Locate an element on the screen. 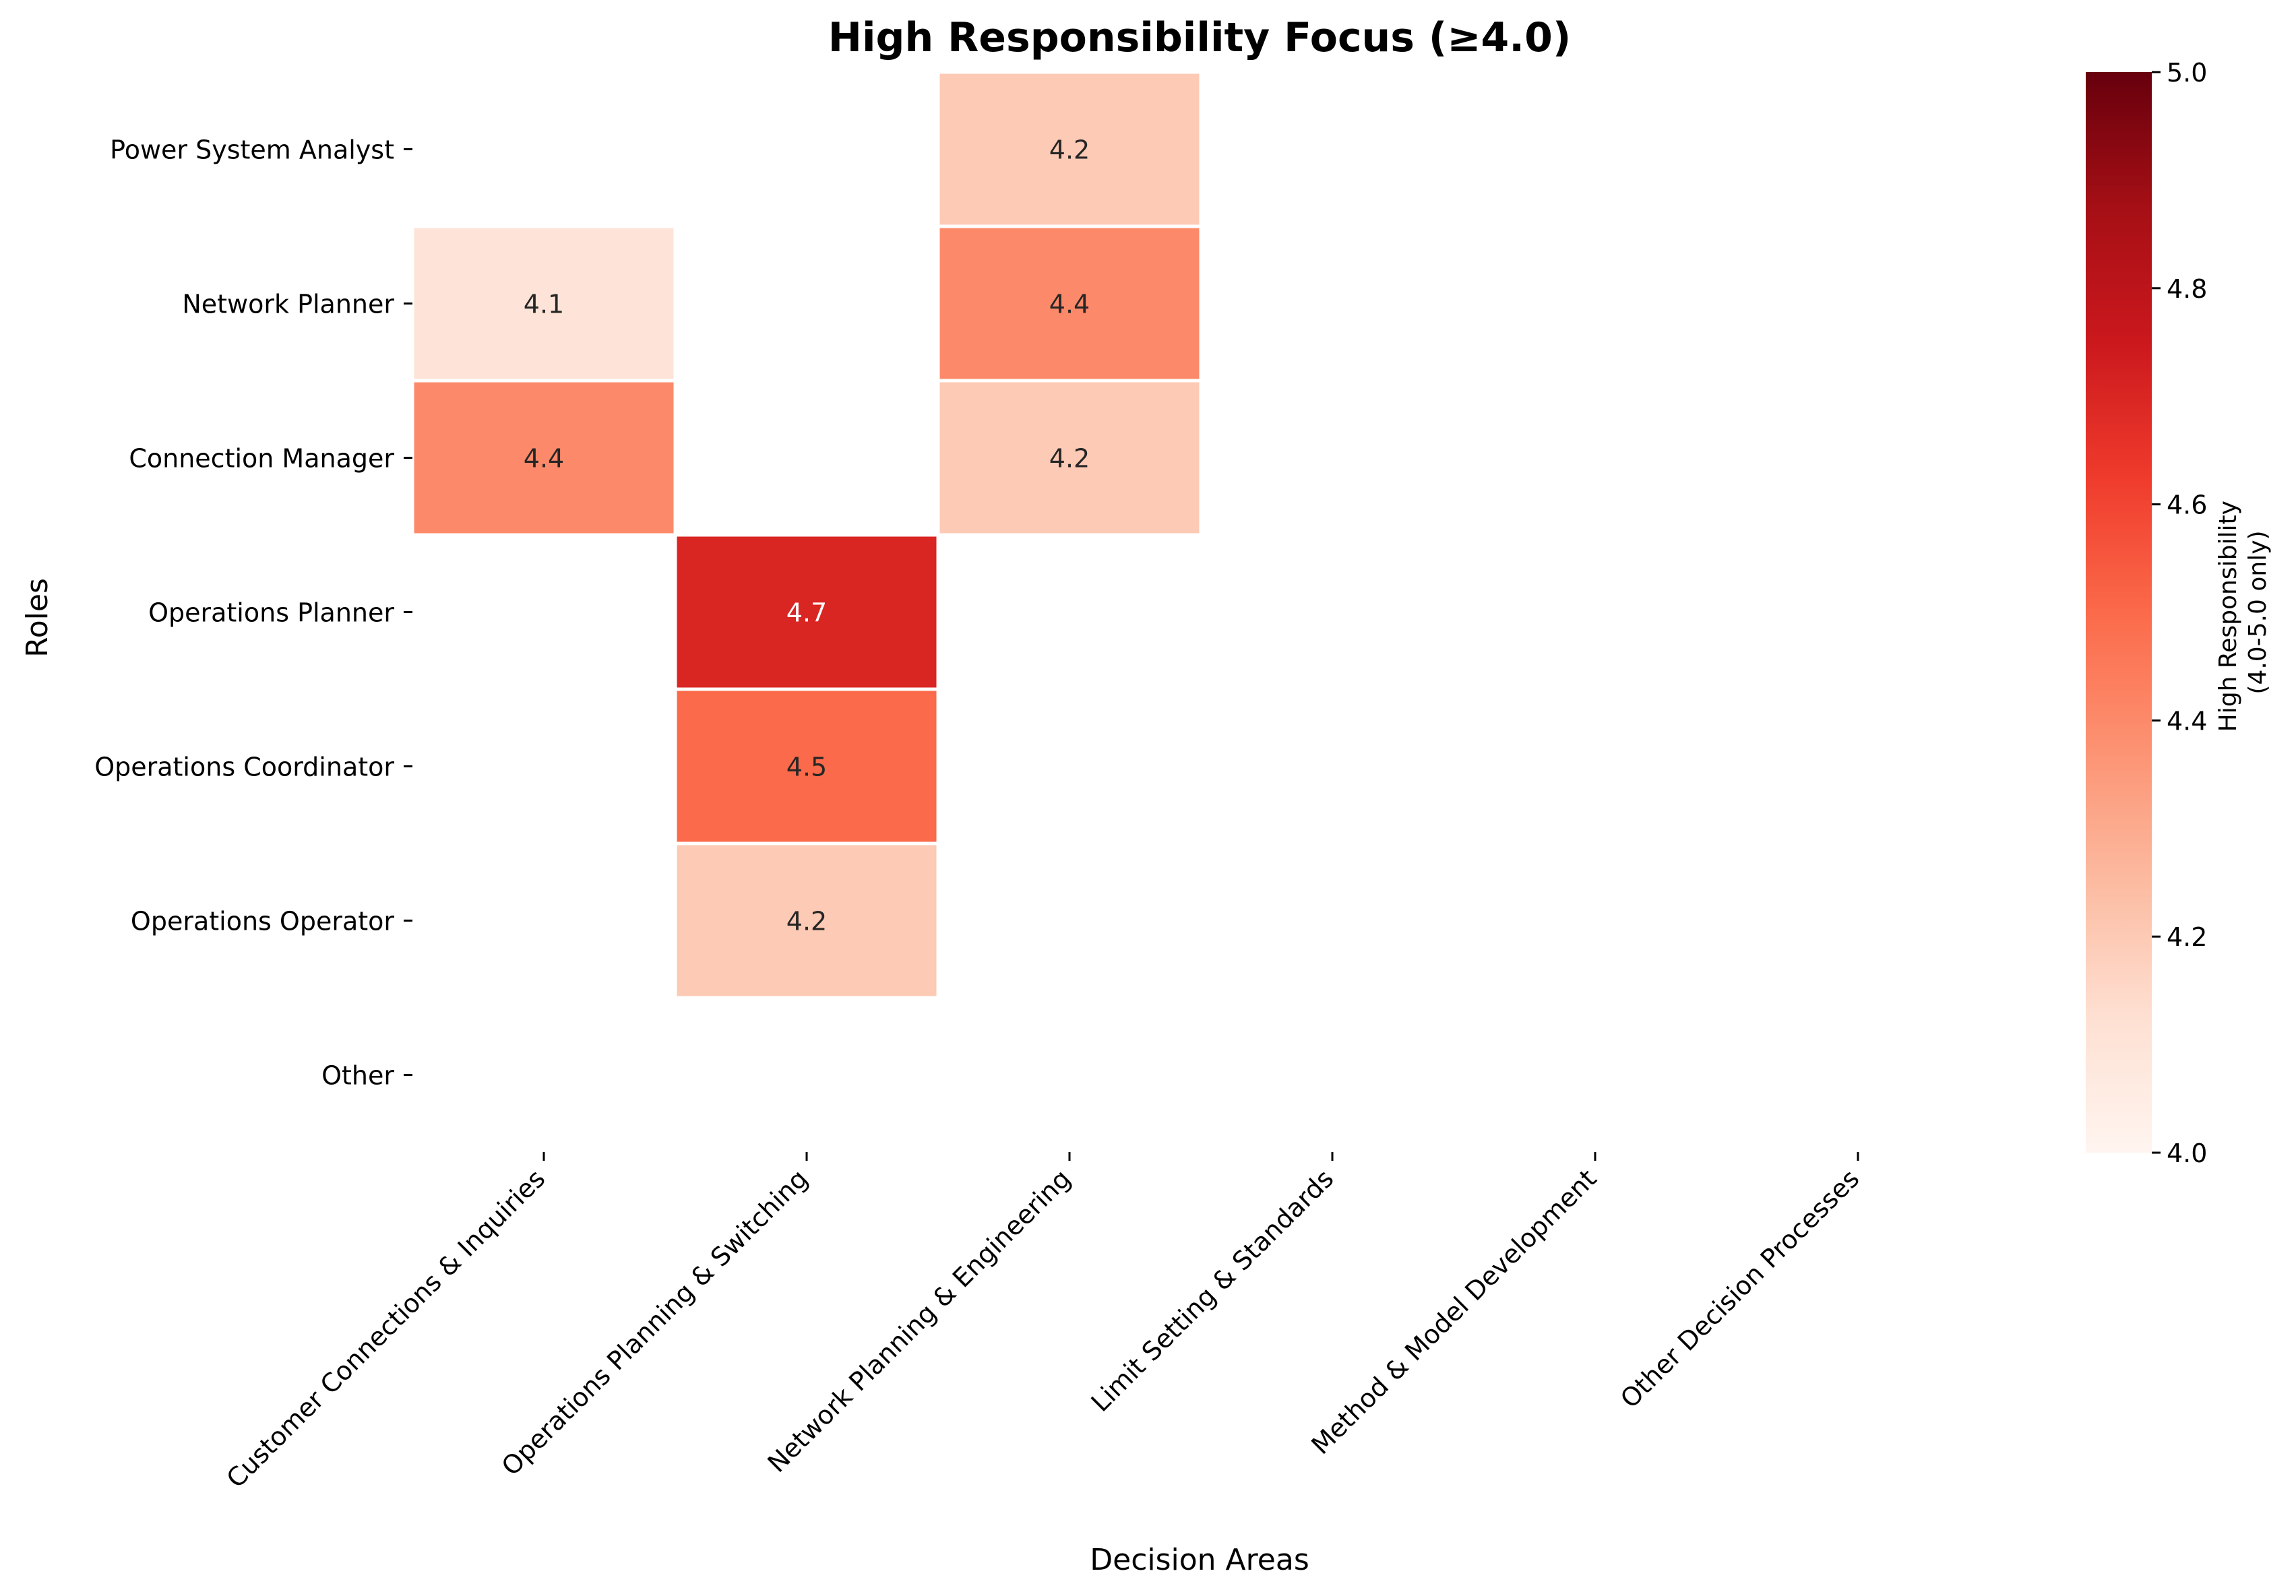  colorbar-label: High Responsibility (4.0-5.0 only) is located at coordinates (2243, 612).